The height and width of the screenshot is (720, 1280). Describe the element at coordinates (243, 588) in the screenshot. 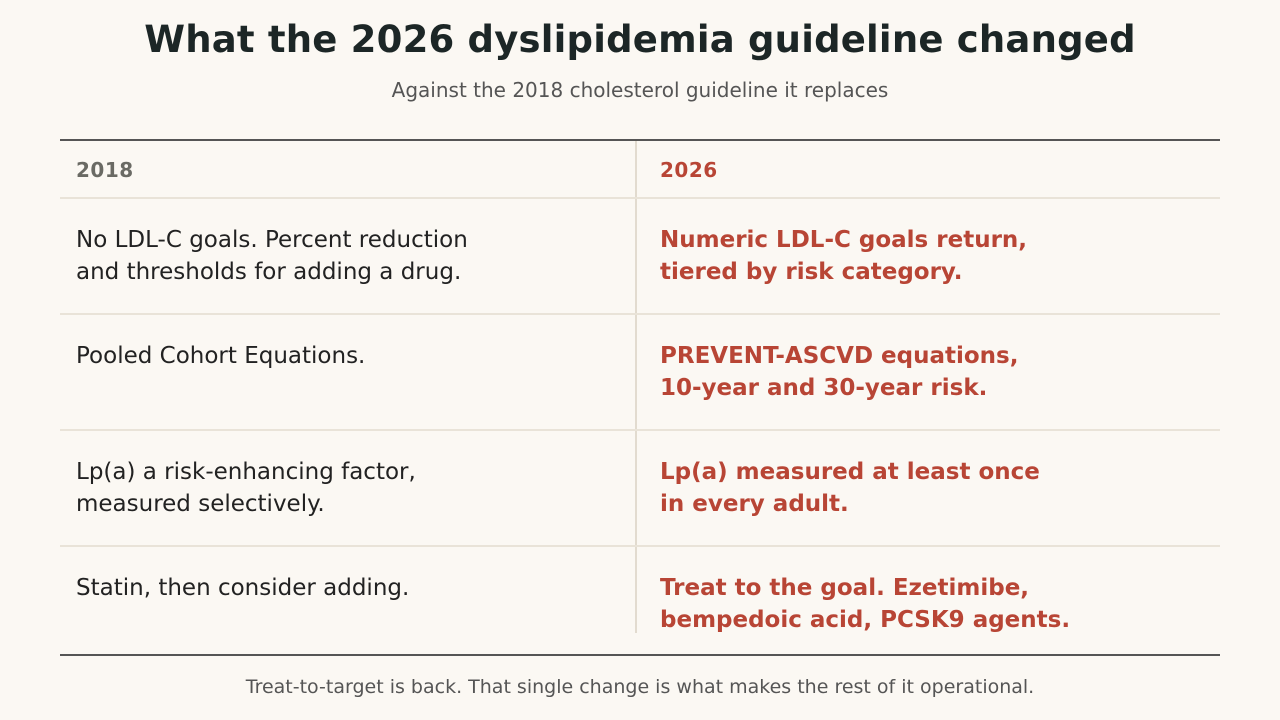

I see `cell-2018: Statin, then consider adding.` at that location.